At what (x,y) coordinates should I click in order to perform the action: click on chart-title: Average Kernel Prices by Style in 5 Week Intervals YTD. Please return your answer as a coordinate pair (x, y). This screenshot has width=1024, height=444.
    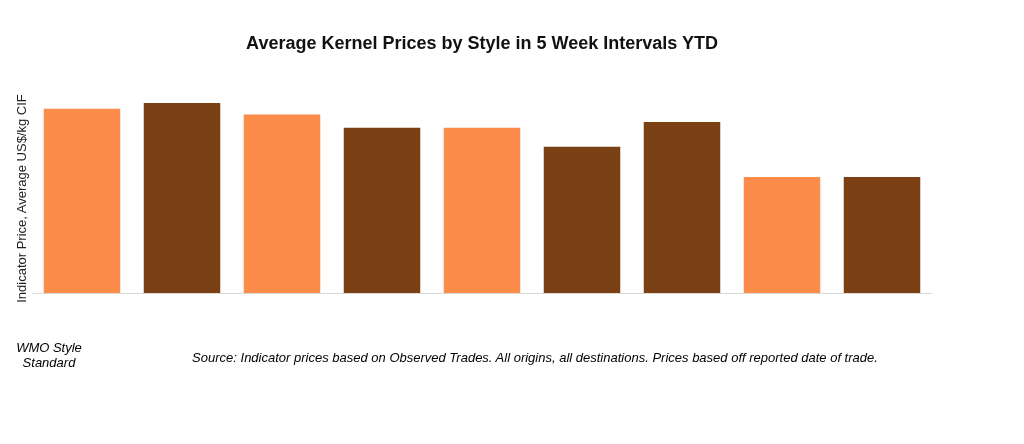
    Looking at the image, I should click on (482, 43).